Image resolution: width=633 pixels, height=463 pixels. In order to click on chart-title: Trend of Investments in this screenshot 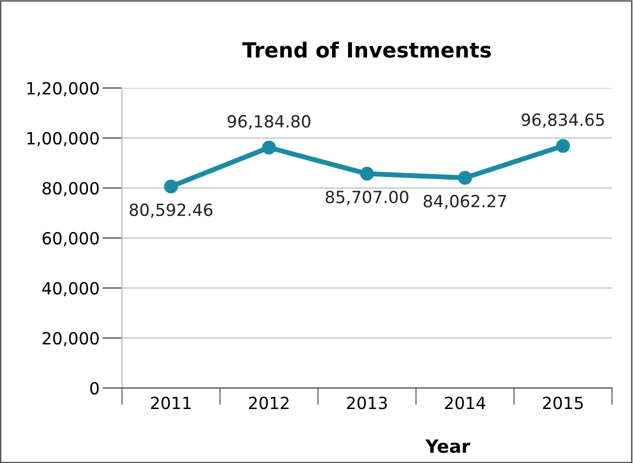, I will do `click(366, 50)`.